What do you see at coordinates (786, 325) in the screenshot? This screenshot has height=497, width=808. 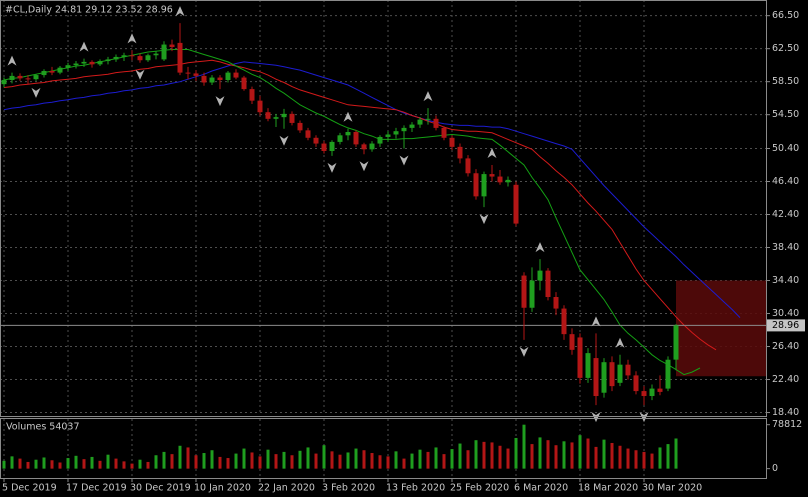 I see `last-price-box` at bounding box center [786, 325].